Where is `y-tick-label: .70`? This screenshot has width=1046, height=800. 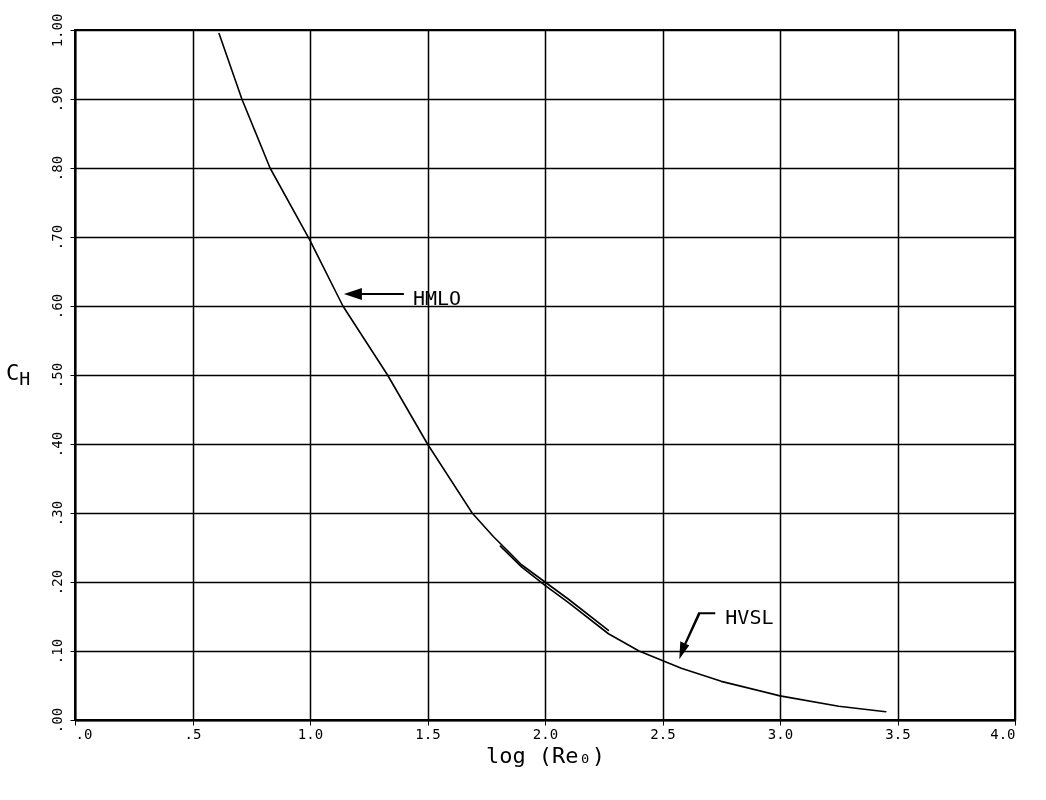
y-tick-label: .70 is located at coordinates (56, 237).